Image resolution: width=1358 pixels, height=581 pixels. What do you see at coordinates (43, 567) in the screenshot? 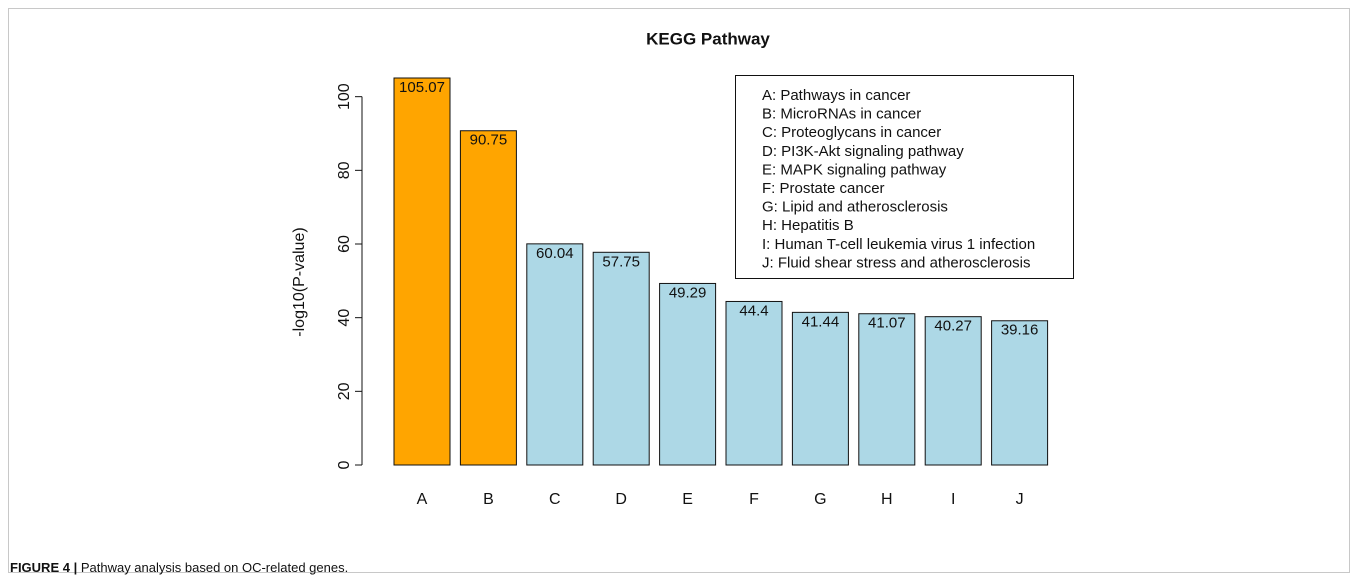
I see `caption-label: FIGURE 4 |` at bounding box center [43, 567].